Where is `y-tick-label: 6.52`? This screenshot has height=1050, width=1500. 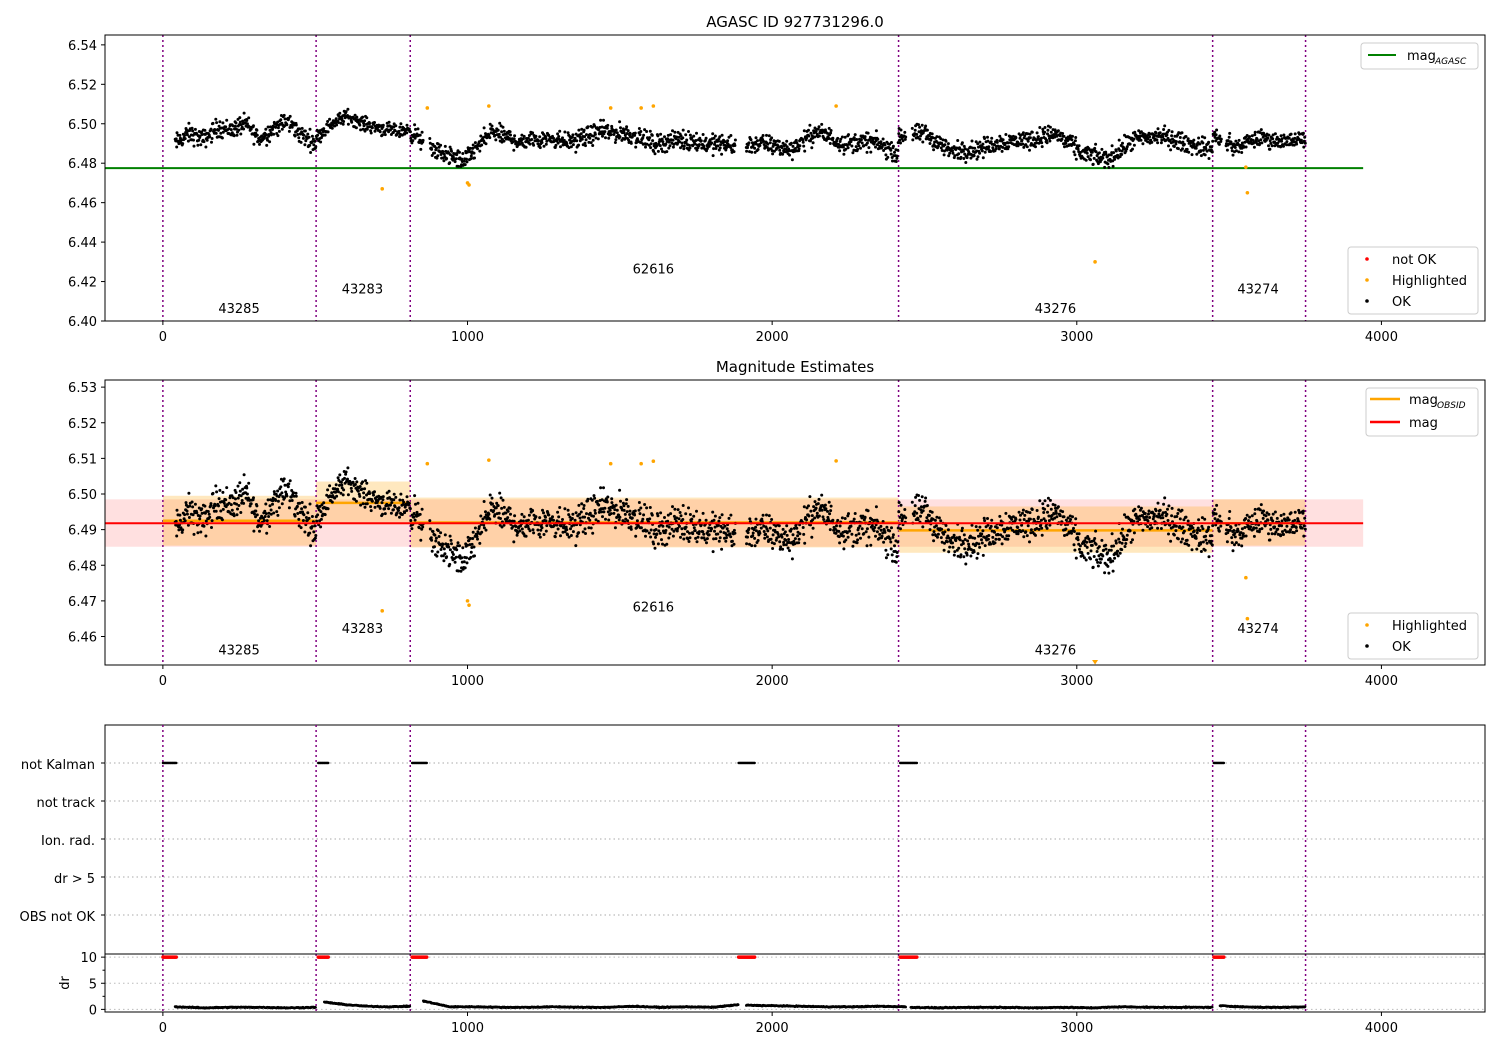 y-tick-label: 6.52 is located at coordinates (82, 85).